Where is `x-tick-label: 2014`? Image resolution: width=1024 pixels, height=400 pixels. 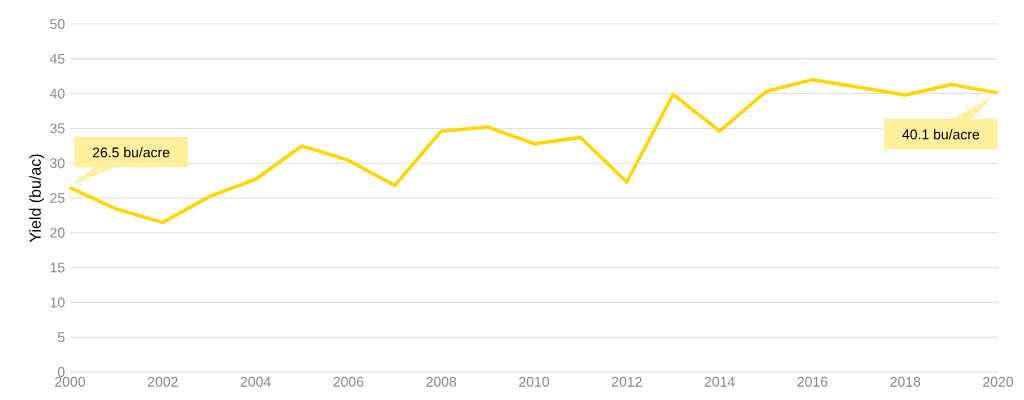
x-tick-label: 2014 is located at coordinates (719, 381).